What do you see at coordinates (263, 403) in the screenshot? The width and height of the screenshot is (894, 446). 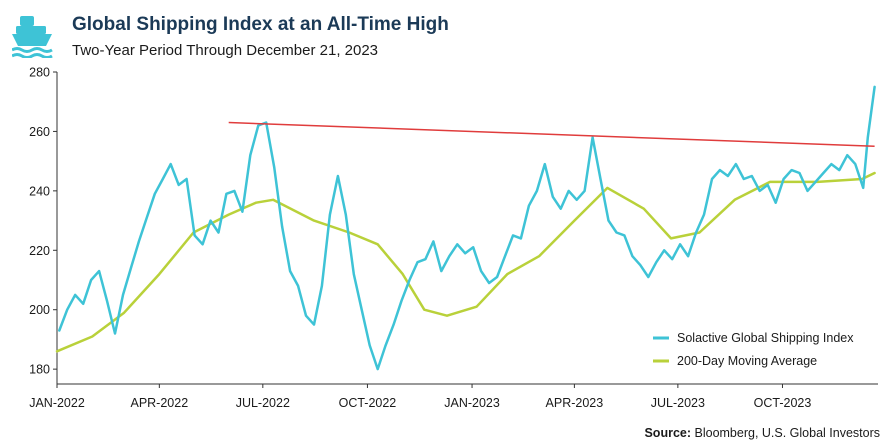 I see `x-tick-label-JUL-2022: JUL-2022` at bounding box center [263, 403].